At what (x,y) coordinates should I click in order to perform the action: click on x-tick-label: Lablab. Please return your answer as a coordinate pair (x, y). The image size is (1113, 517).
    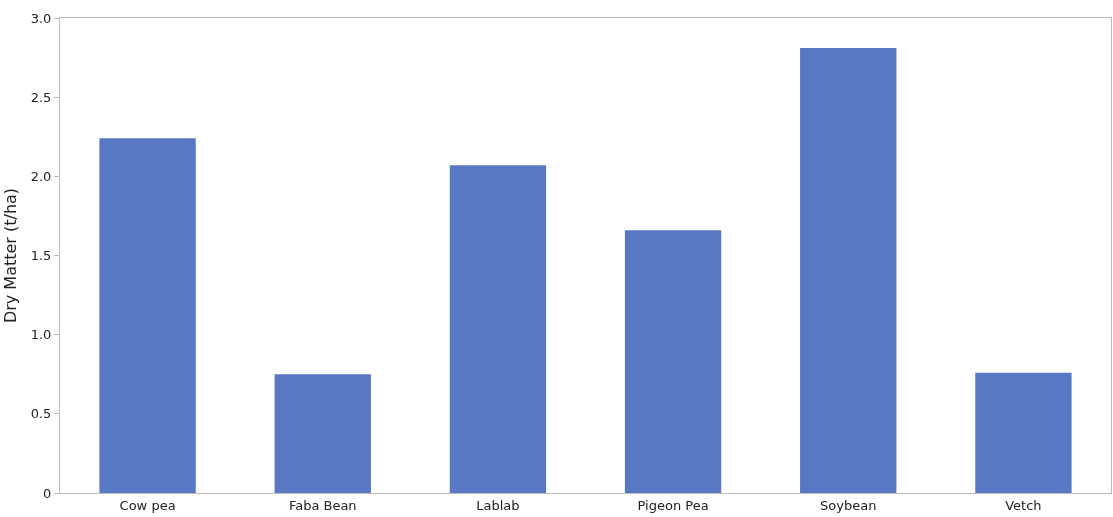
    Looking at the image, I should click on (498, 505).